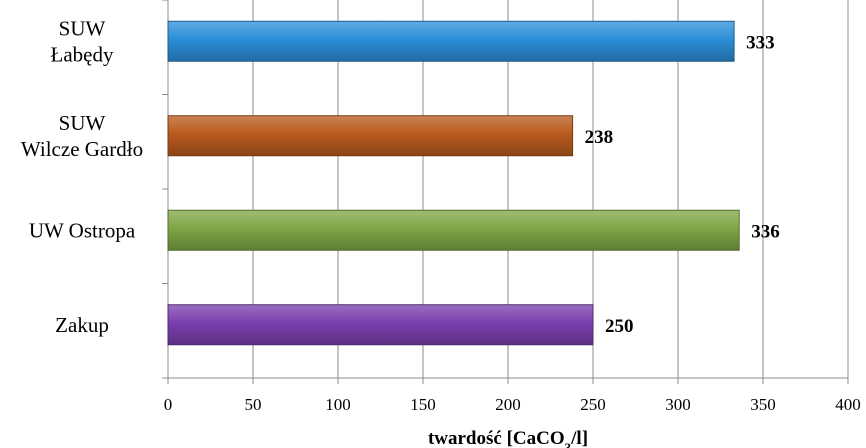 This screenshot has height=448, width=866. Describe the element at coordinates (253, 404) in the screenshot. I see `x-tick-label-50: 50` at that location.